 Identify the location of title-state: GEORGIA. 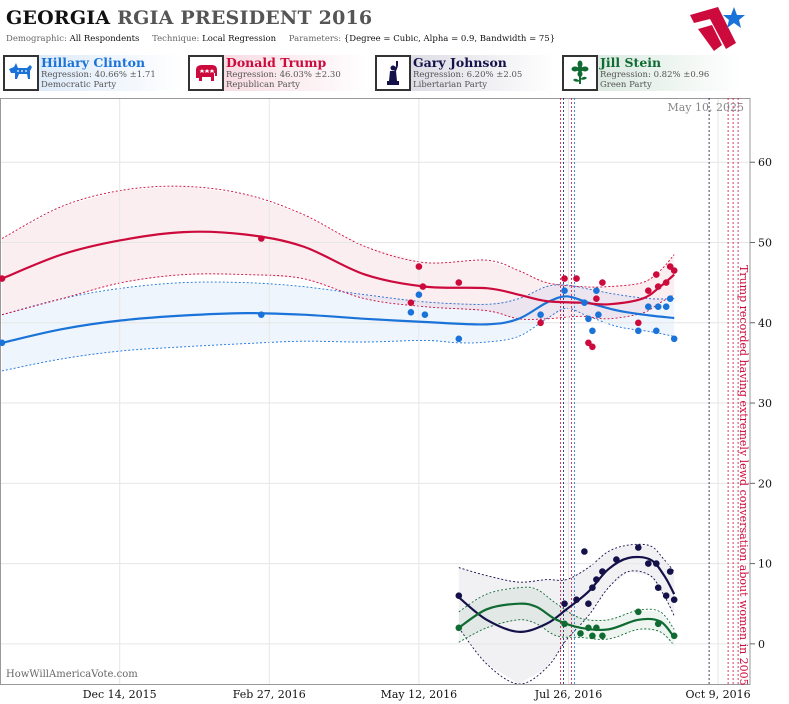
(58, 18).